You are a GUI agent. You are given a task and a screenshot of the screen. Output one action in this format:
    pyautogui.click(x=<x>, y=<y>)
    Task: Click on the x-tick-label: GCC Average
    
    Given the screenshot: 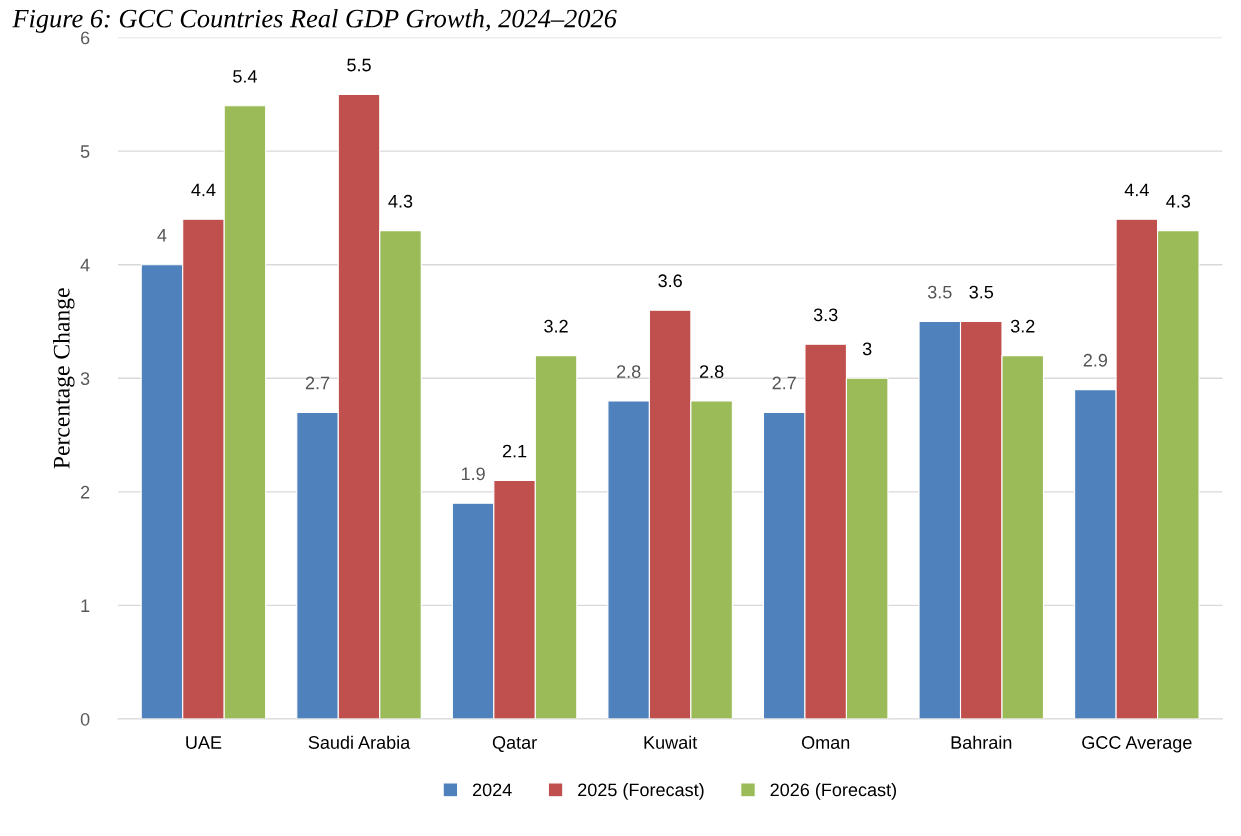 What is the action you would take?
    pyautogui.click(x=1137, y=744)
    